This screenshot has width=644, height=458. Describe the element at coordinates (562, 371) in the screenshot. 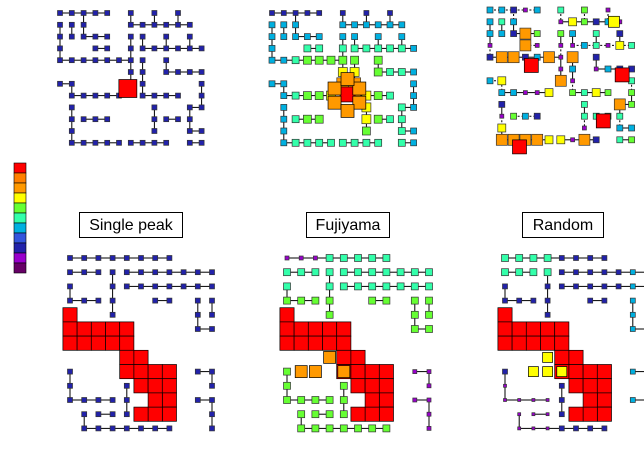

I see `yellow-cell` at that location.